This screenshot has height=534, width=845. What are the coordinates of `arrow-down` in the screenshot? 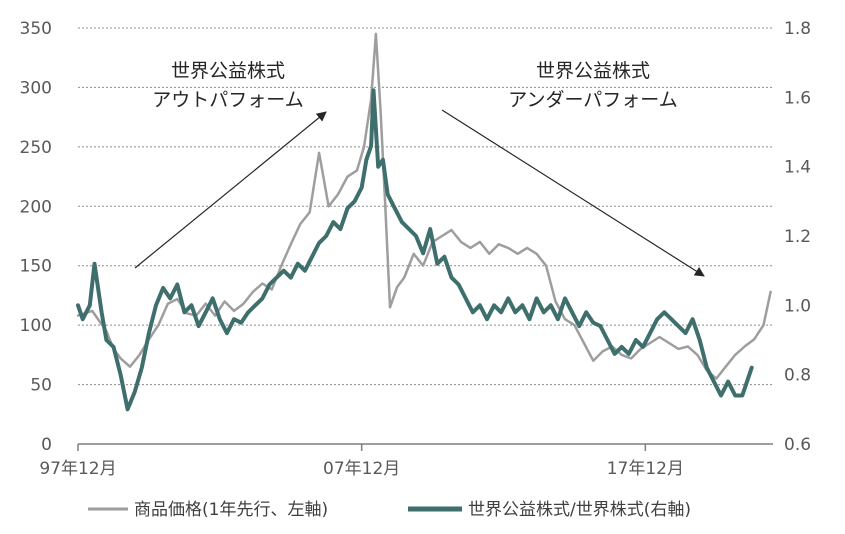 It's located at (573, 193).